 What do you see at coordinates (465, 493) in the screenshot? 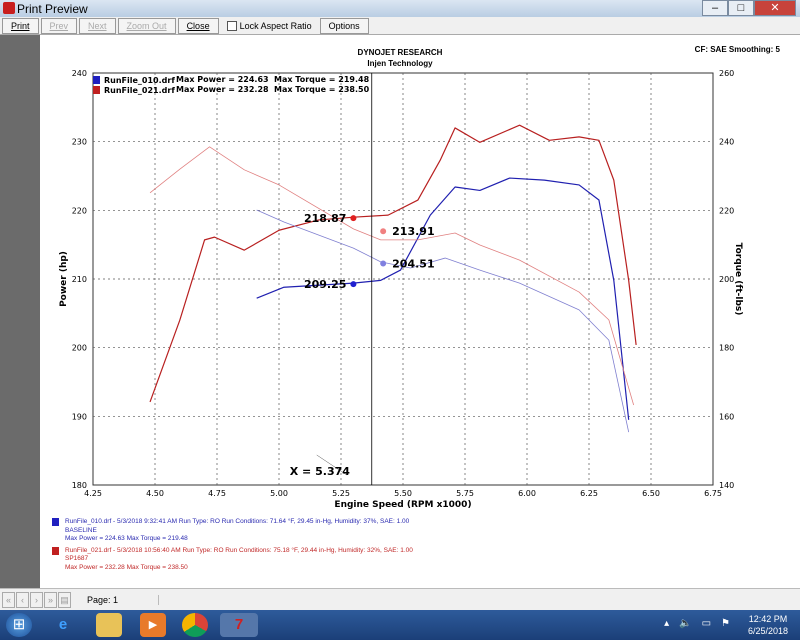
I see `x-tick-label: 5.75` at bounding box center [465, 493].